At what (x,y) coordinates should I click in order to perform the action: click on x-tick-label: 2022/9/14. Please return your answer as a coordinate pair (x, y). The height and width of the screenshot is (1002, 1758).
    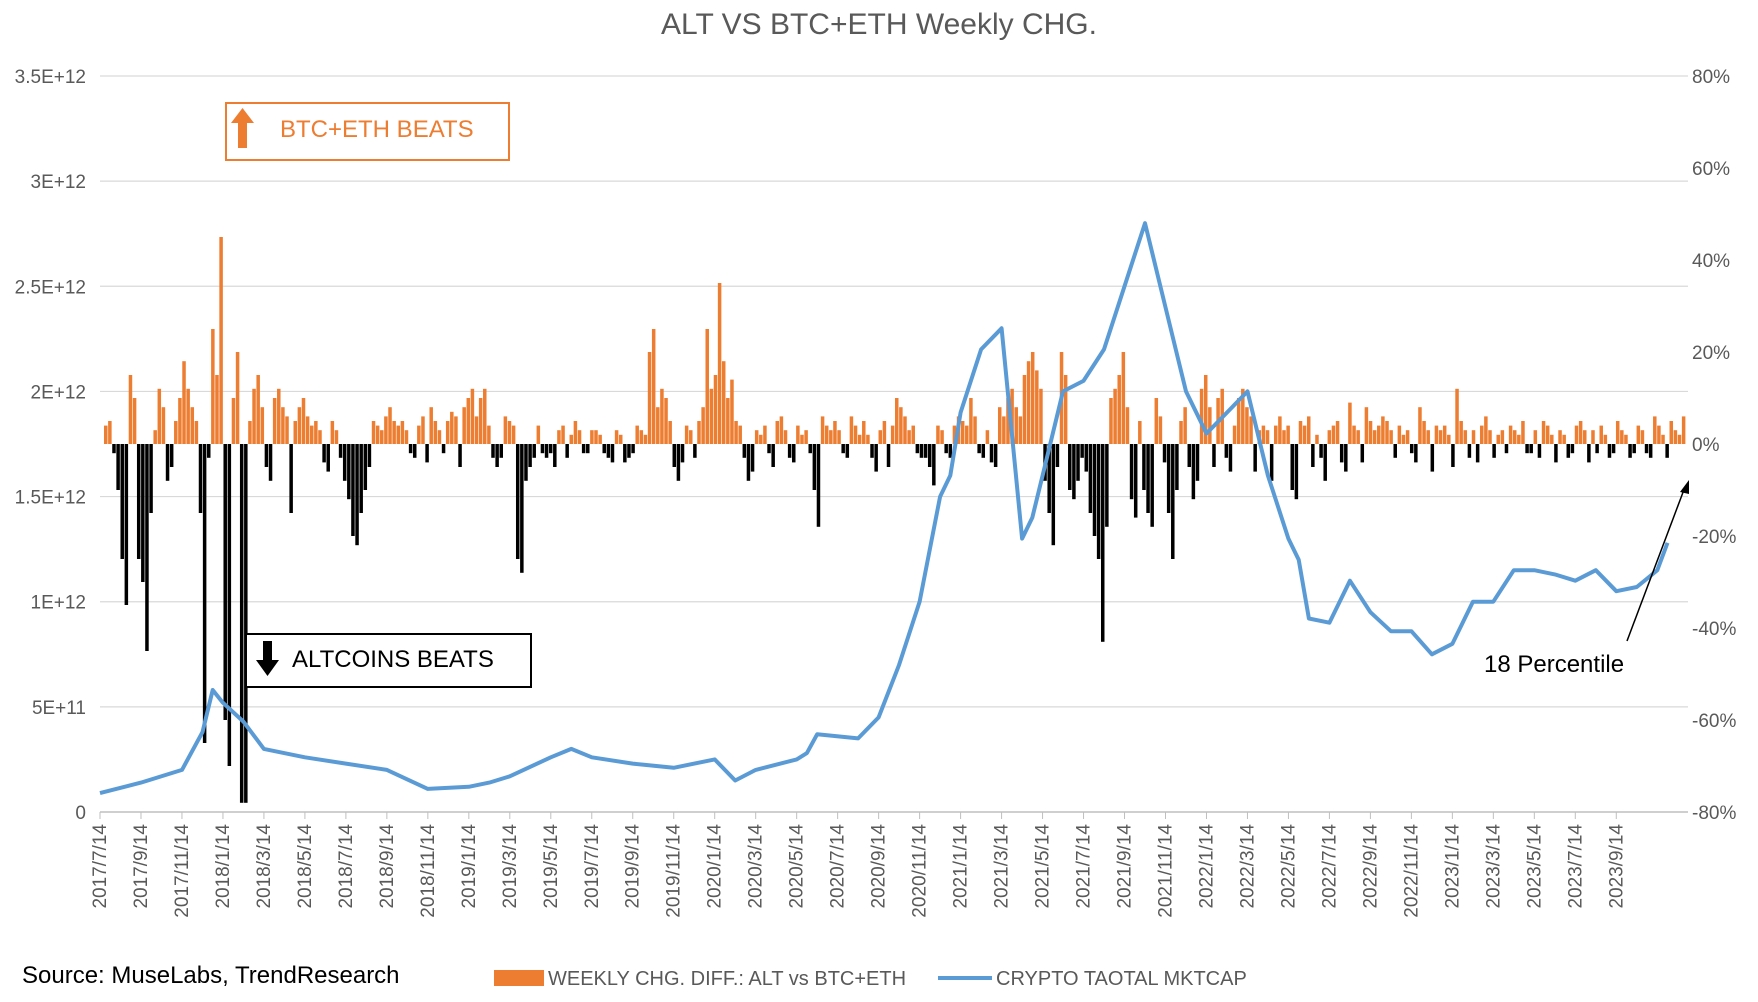
    Looking at the image, I should click on (1370, 866).